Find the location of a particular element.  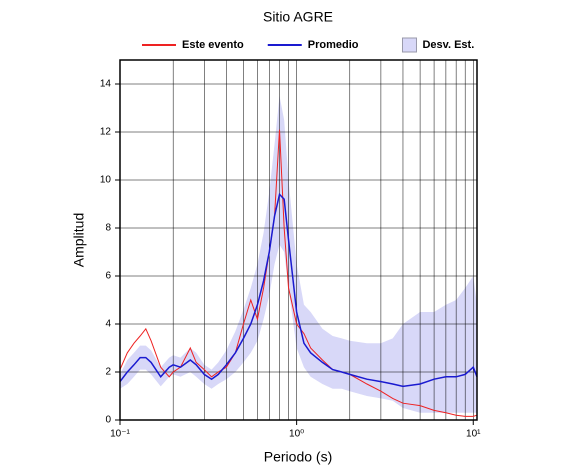

x-tick-label: 10⁻¹ is located at coordinates (120, 434).